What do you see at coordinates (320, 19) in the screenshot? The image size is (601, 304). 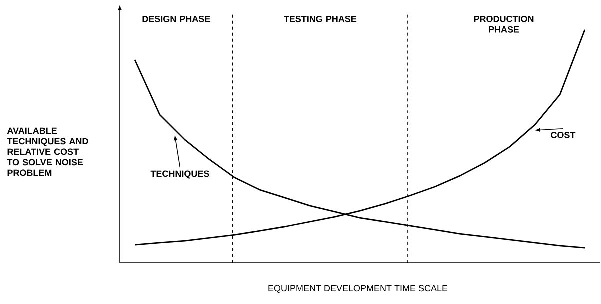 I see `text: TESTING PHASE` at bounding box center [320, 19].